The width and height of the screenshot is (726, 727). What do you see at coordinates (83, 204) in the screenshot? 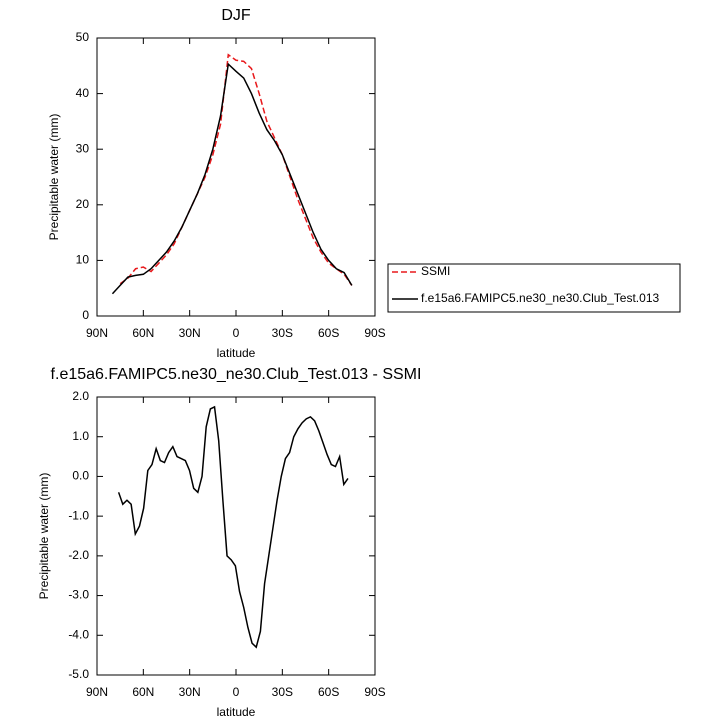
I see `y-tick-label: 20` at bounding box center [83, 204].